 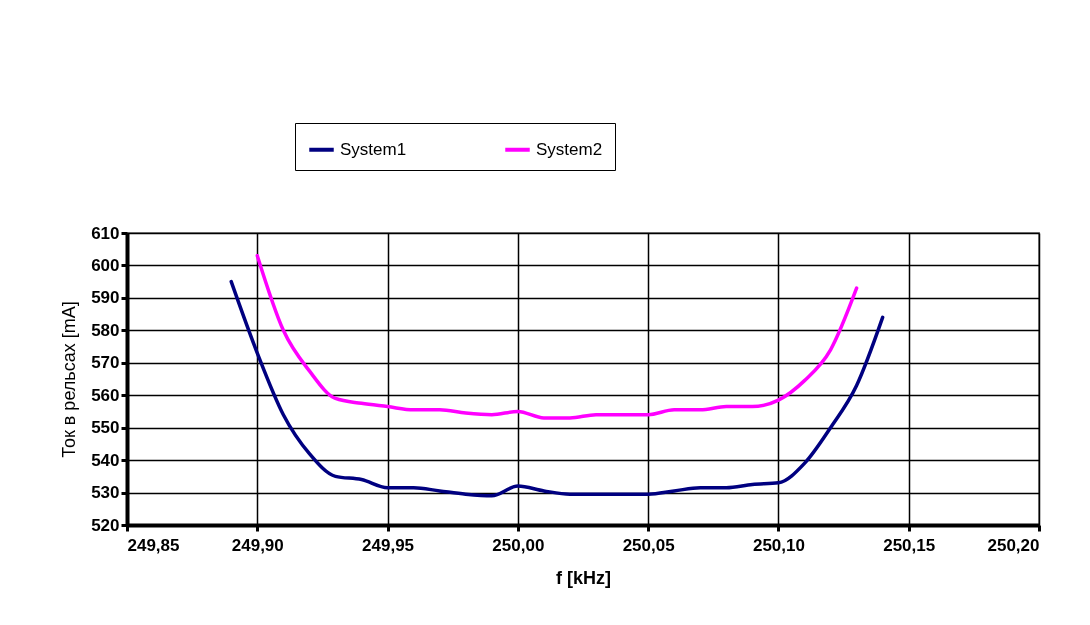 I want to click on x-tick-label: 249,90, so click(x=257, y=545).